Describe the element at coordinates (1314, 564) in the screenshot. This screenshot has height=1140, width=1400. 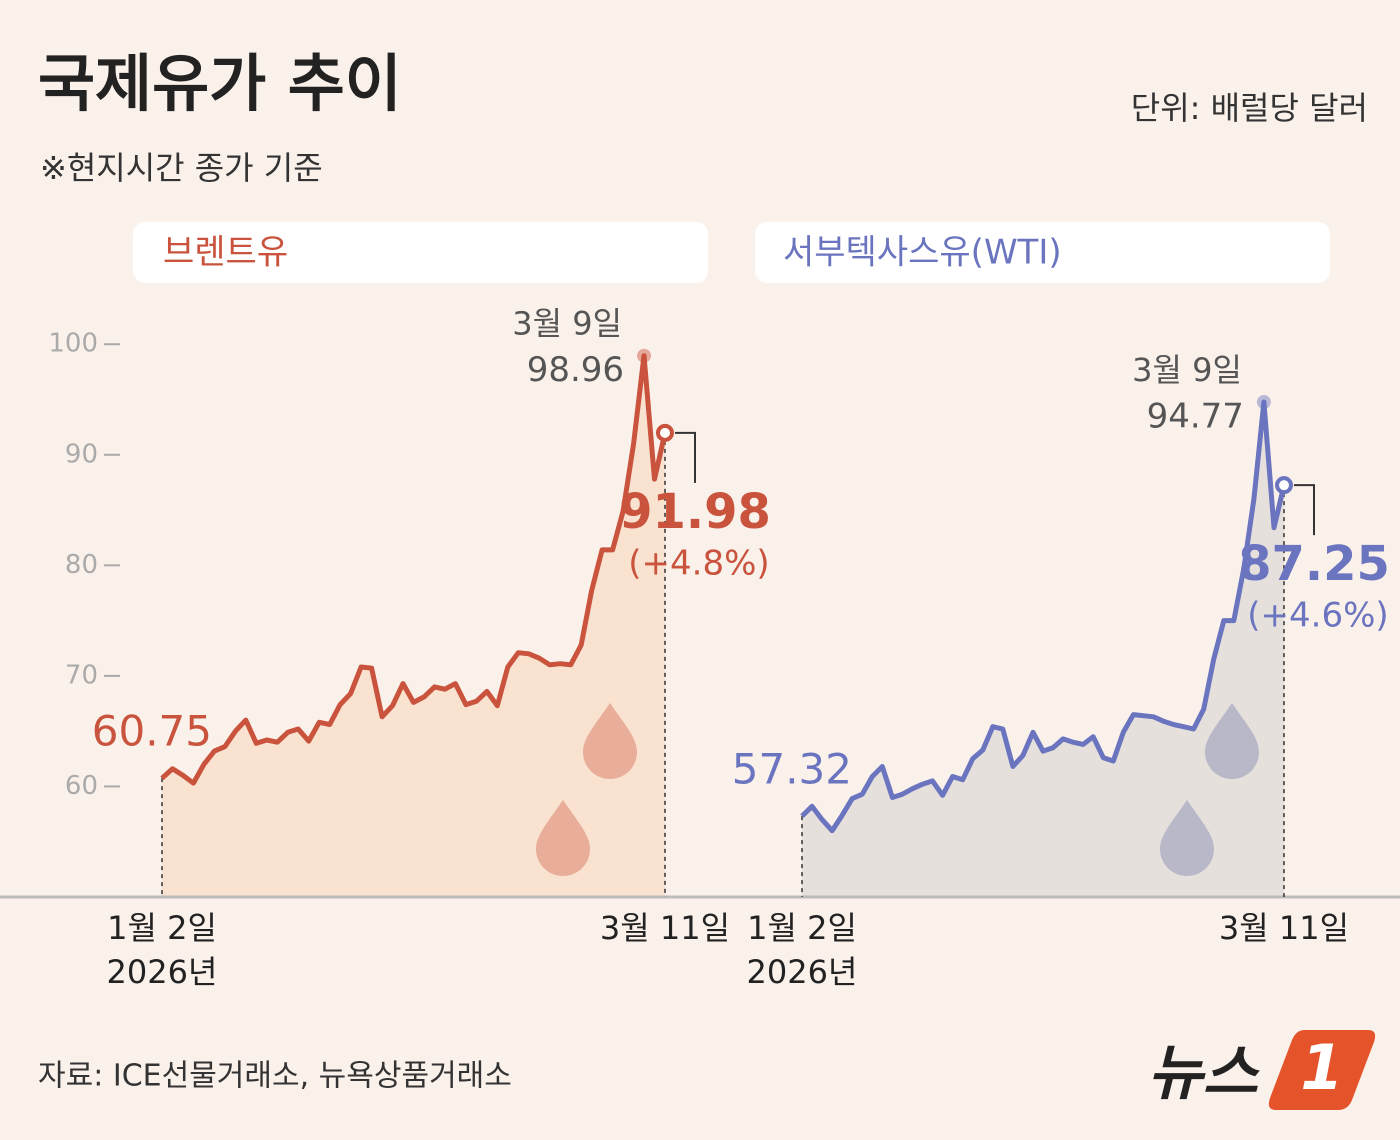
I see `end-value-label: 87.25` at that location.